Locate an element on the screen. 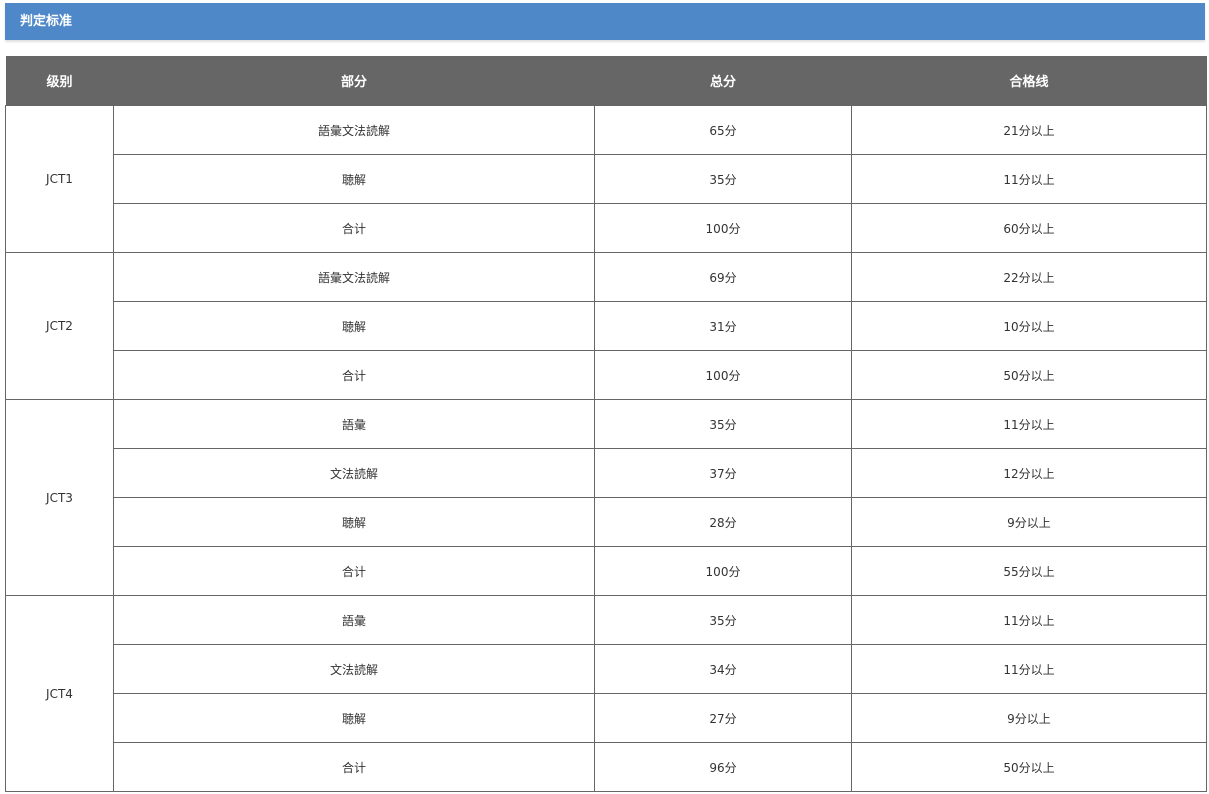 The height and width of the screenshot is (794, 1209). table-header-row: 级别 部分 总分 合格线 is located at coordinates (606, 81).